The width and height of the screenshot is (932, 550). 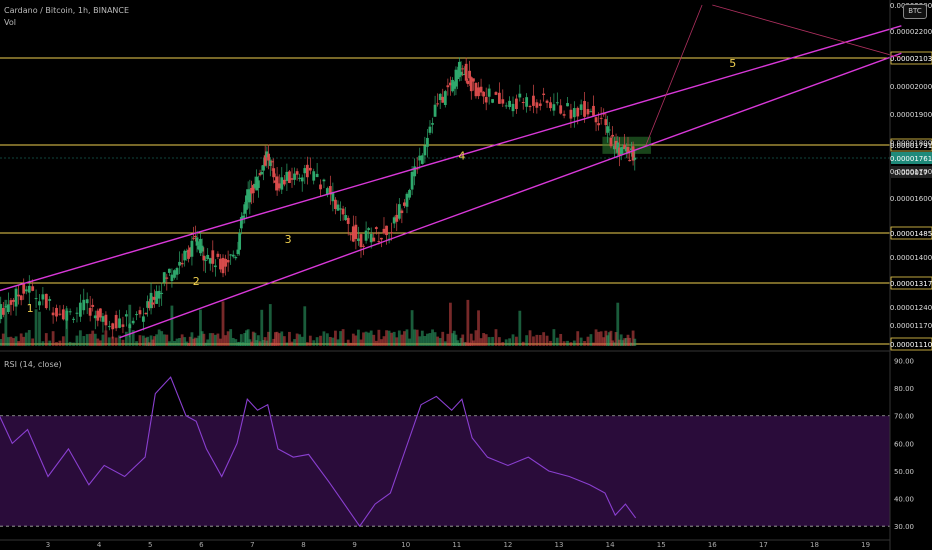 What do you see at coordinates (674, 75) in the screenshot?
I see `projection-line-up` at bounding box center [674, 75].